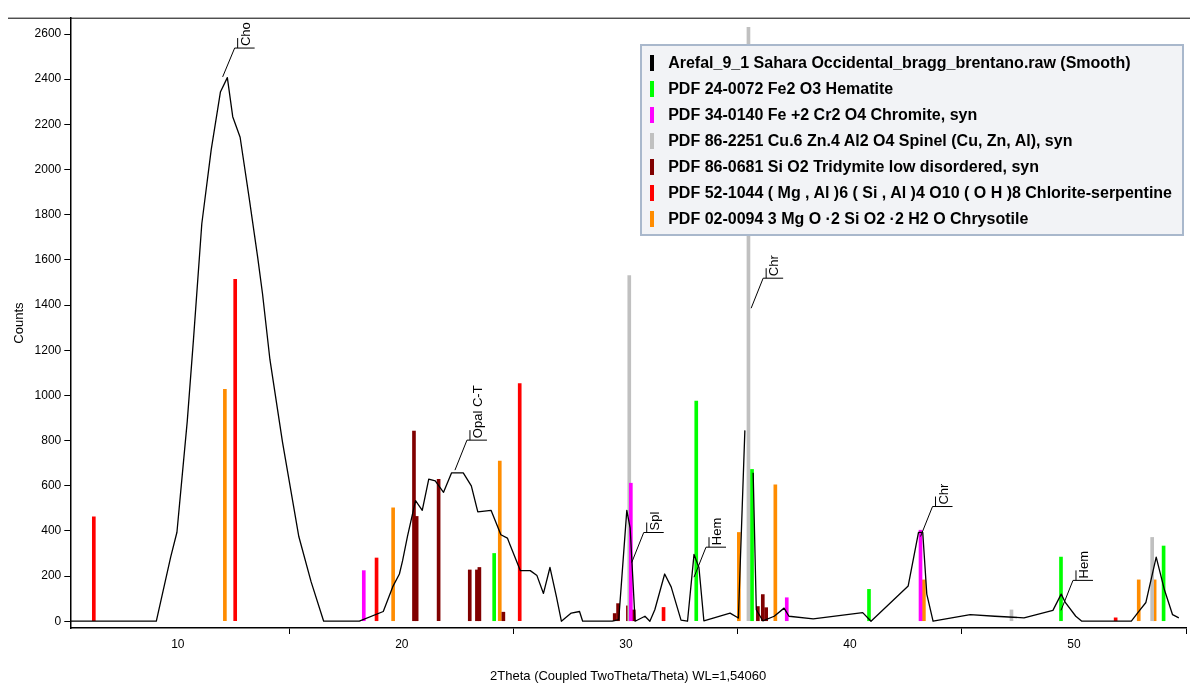 The width and height of the screenshot is (1198, 695). What do you see at coordinates (51, 439) in the screenshot?
I see `y-tick-label: 800` at bounding box center [51, 439].